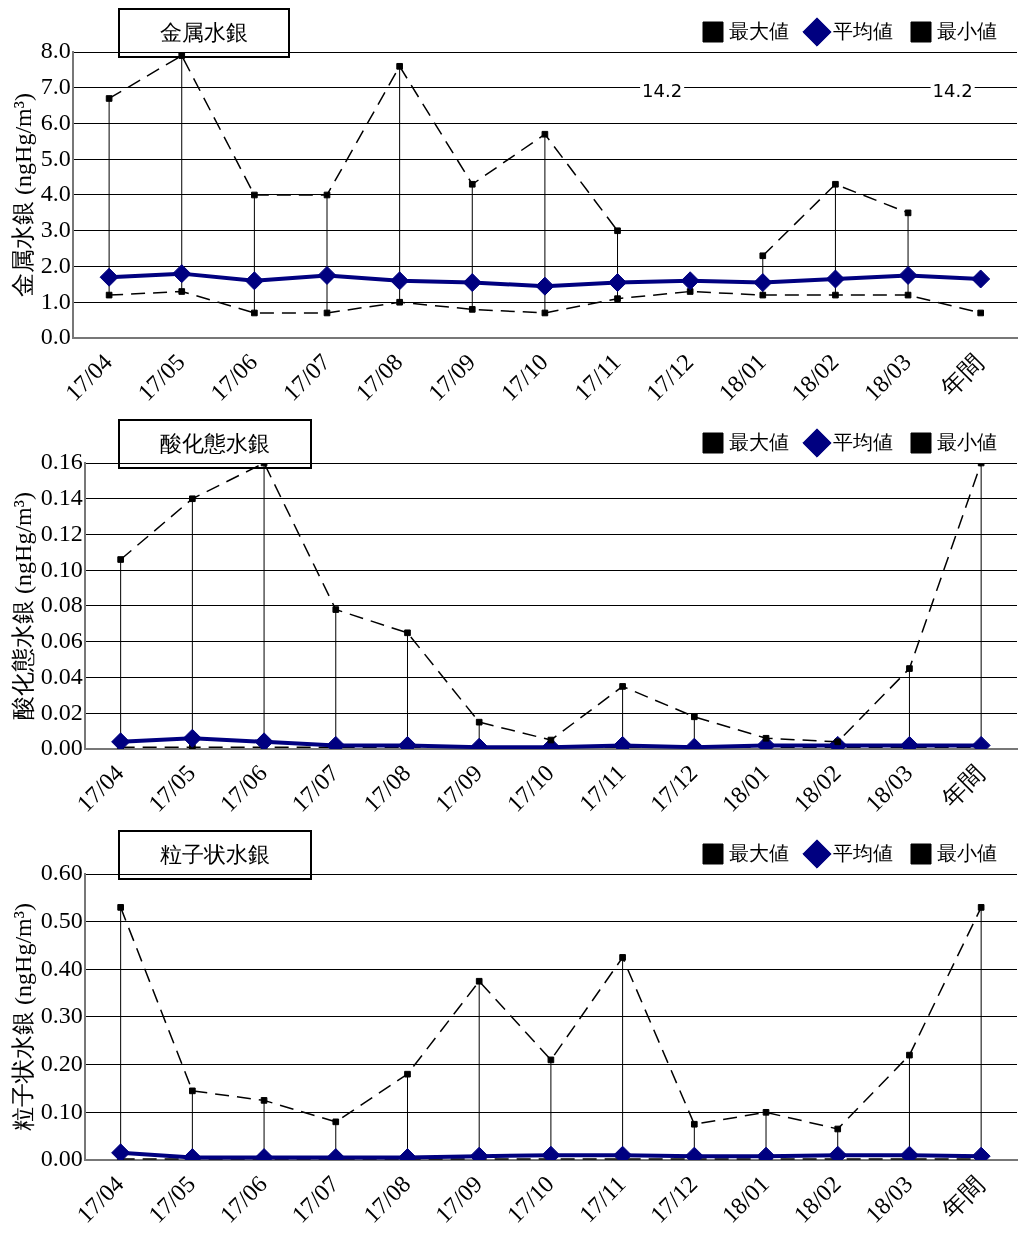  Describe the element at coordinates (61, 711) in the screenshot. I see `y-tick-label: 0.02` at that location.